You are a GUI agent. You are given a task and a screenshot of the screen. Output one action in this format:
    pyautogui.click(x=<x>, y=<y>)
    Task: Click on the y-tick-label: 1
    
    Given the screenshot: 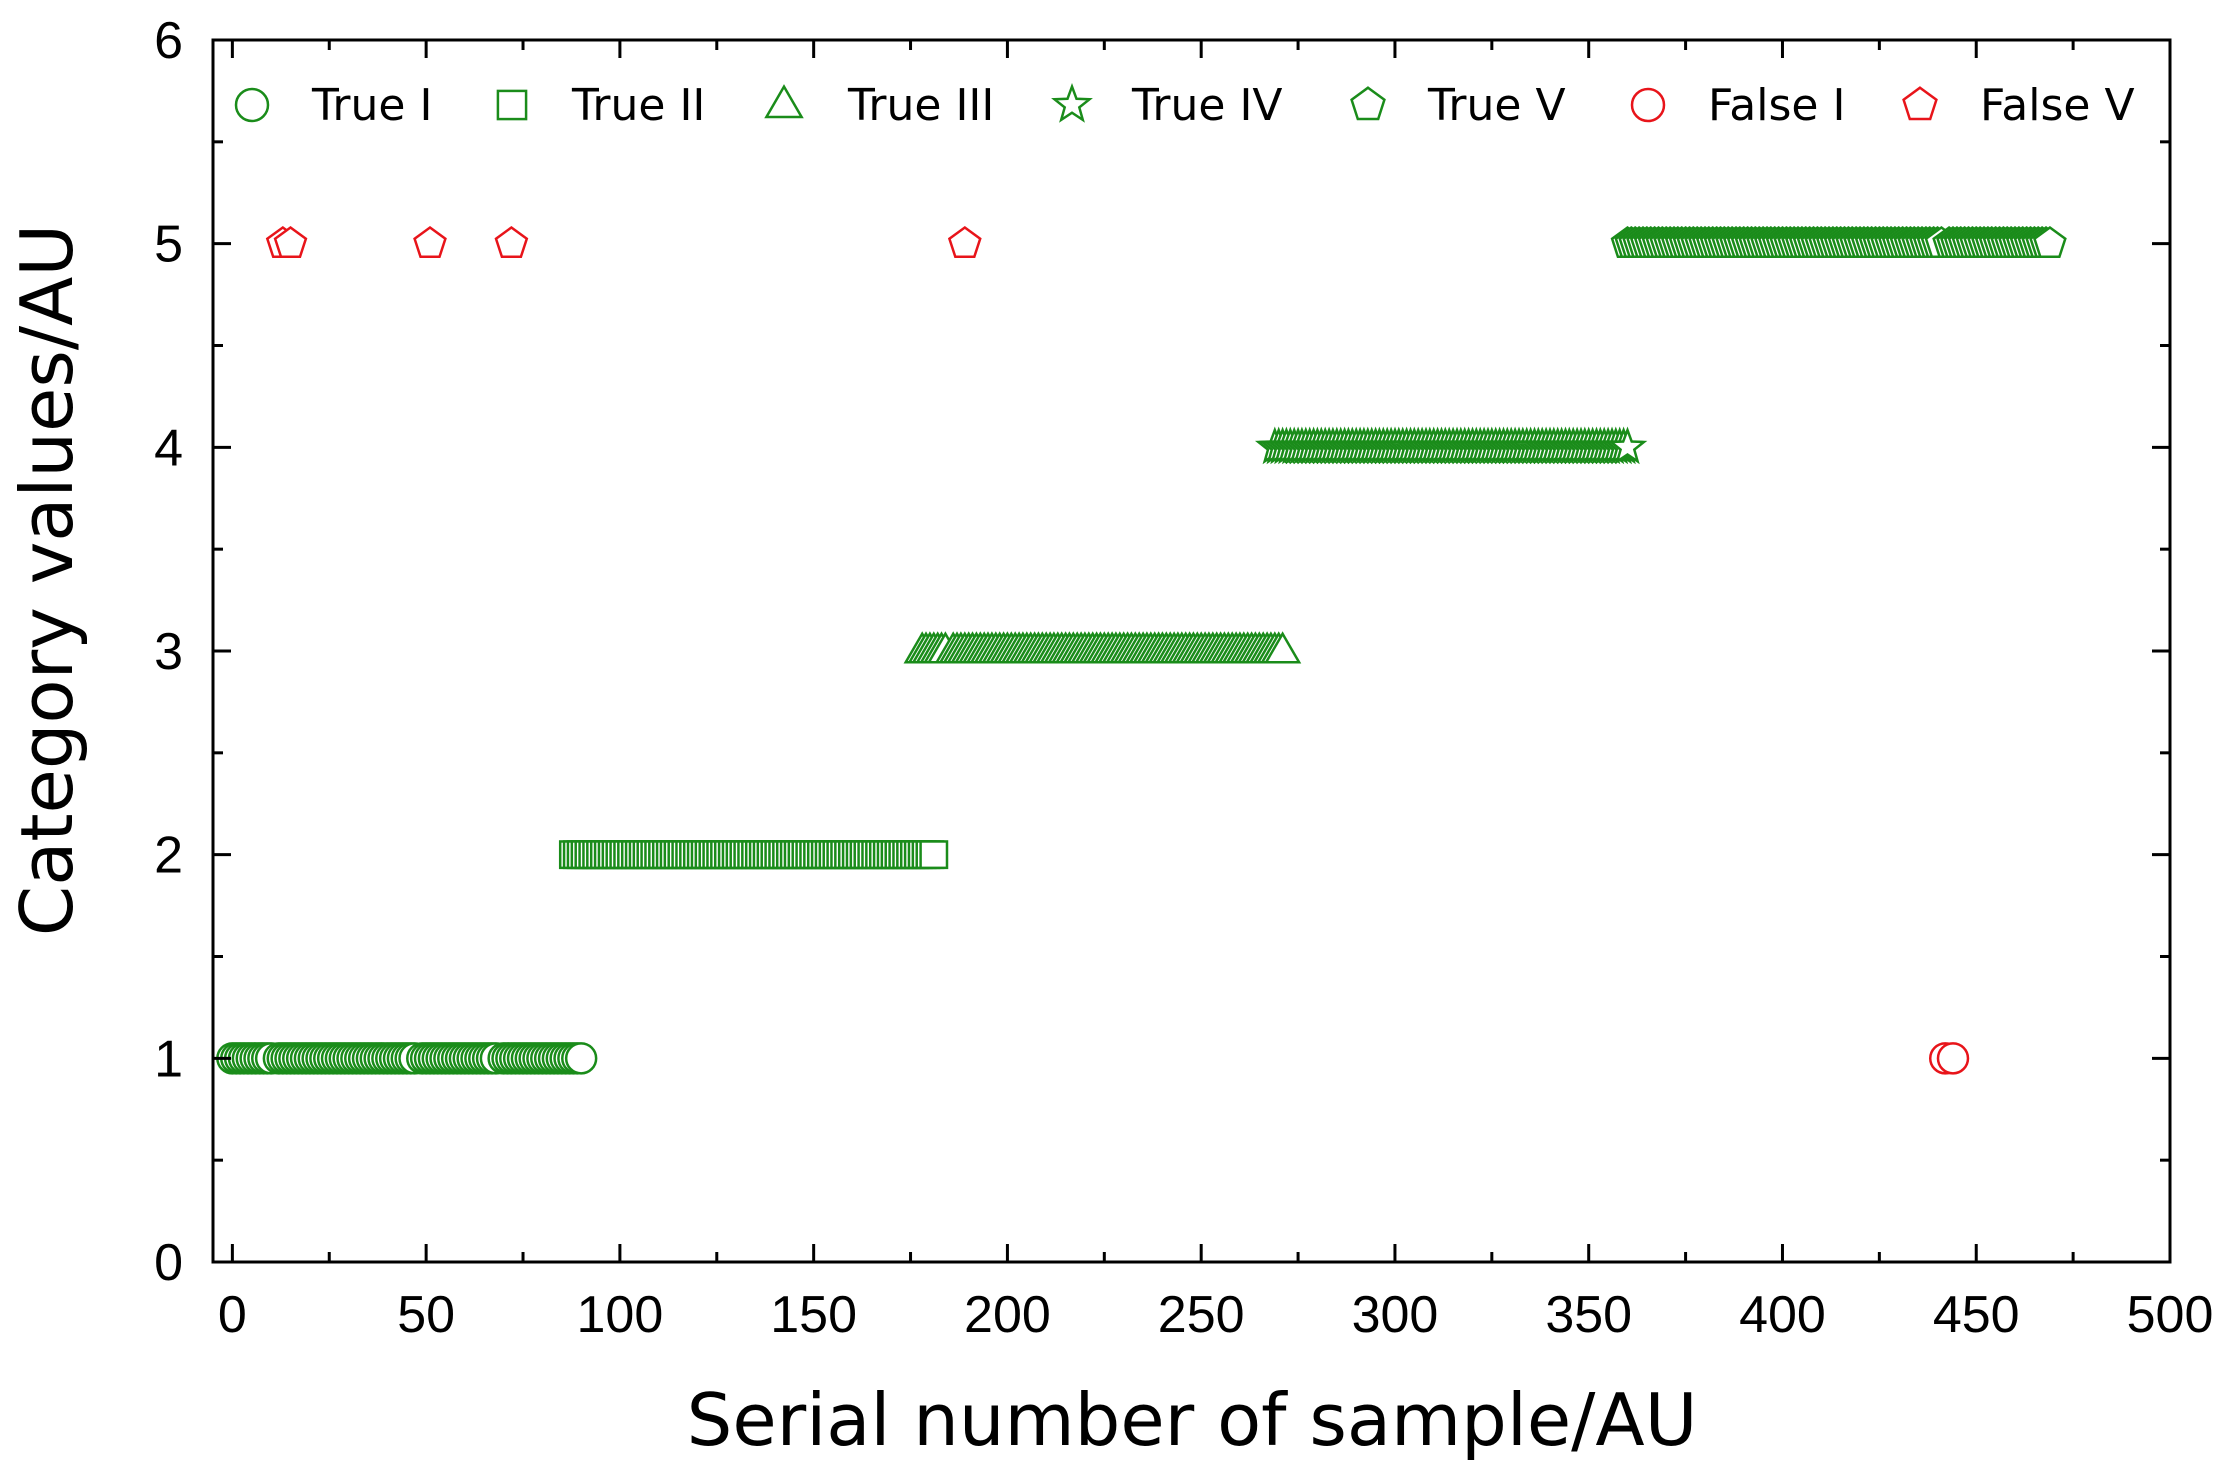 What is the action you would take?
    pyautogui.click(x=168, y=1059)
    